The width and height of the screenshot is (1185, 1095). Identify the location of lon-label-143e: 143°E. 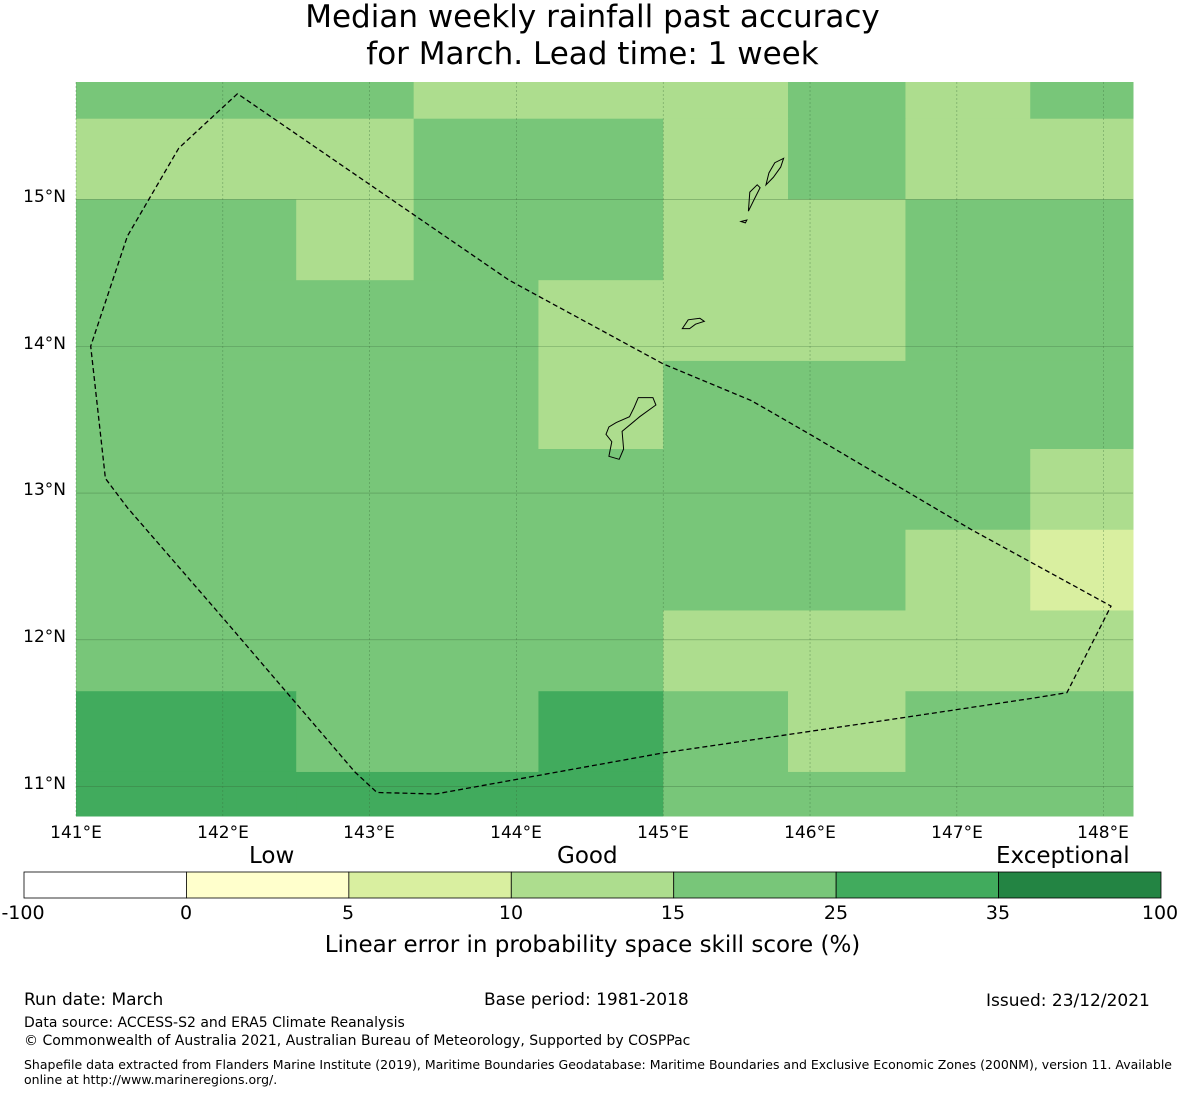
(369, 833).